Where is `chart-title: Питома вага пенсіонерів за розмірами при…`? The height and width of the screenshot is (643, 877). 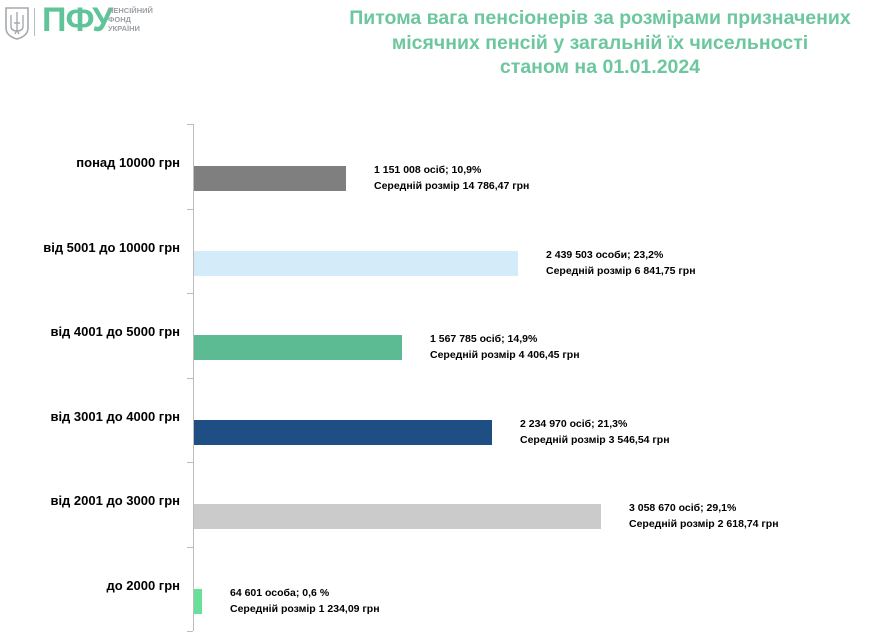 chart-title: Питома вага пенсіонерів за розмірами при… is located at coordinates (600, 43).